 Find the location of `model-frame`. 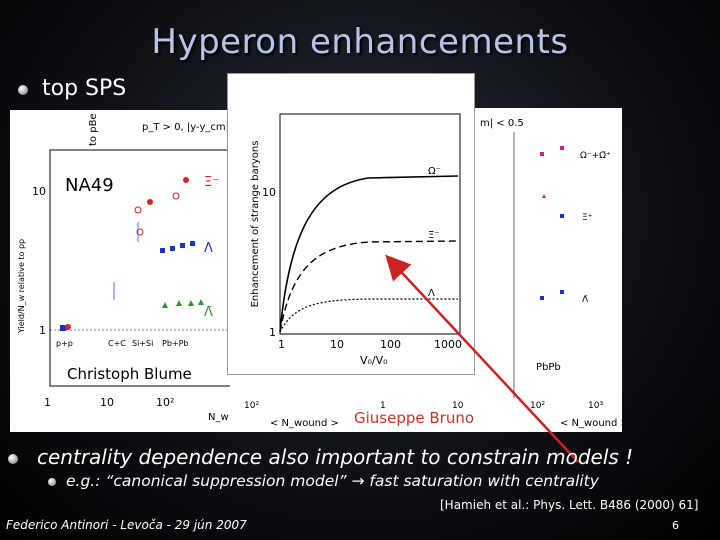

model-frame is located at coordinates (370, 224).